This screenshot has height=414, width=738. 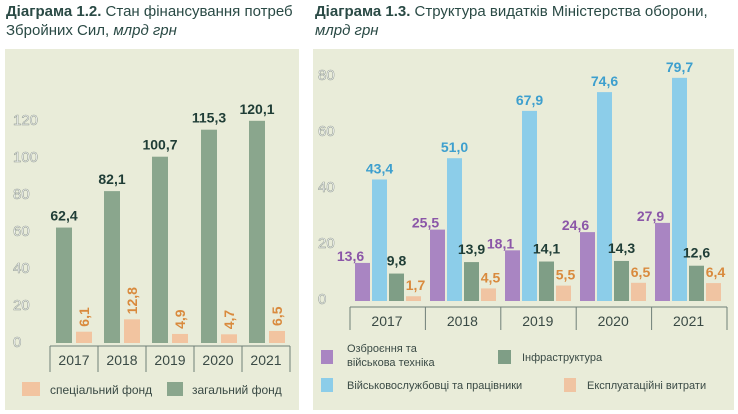 What do you see at coordinates (101, 390) in the screenshot?
I see `chart1-legend-label-special: спеціальний фонд` at bounding box center [101, 390].